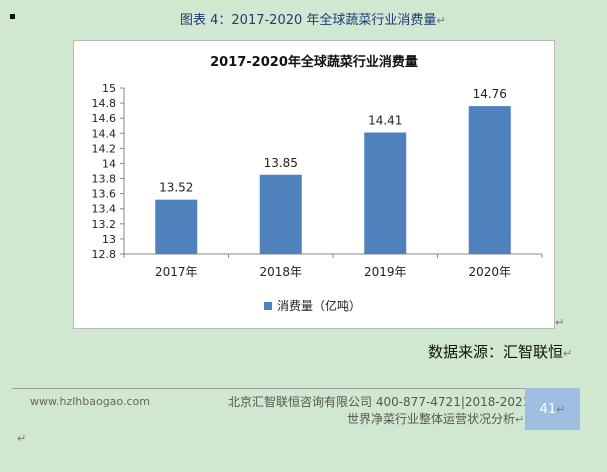 The width and height of the screenshot is (607, 472). What do you see at coordinates (281, 163) in the screenshot?
I see `data-label: 13.85` at bounding box center [281, 163].